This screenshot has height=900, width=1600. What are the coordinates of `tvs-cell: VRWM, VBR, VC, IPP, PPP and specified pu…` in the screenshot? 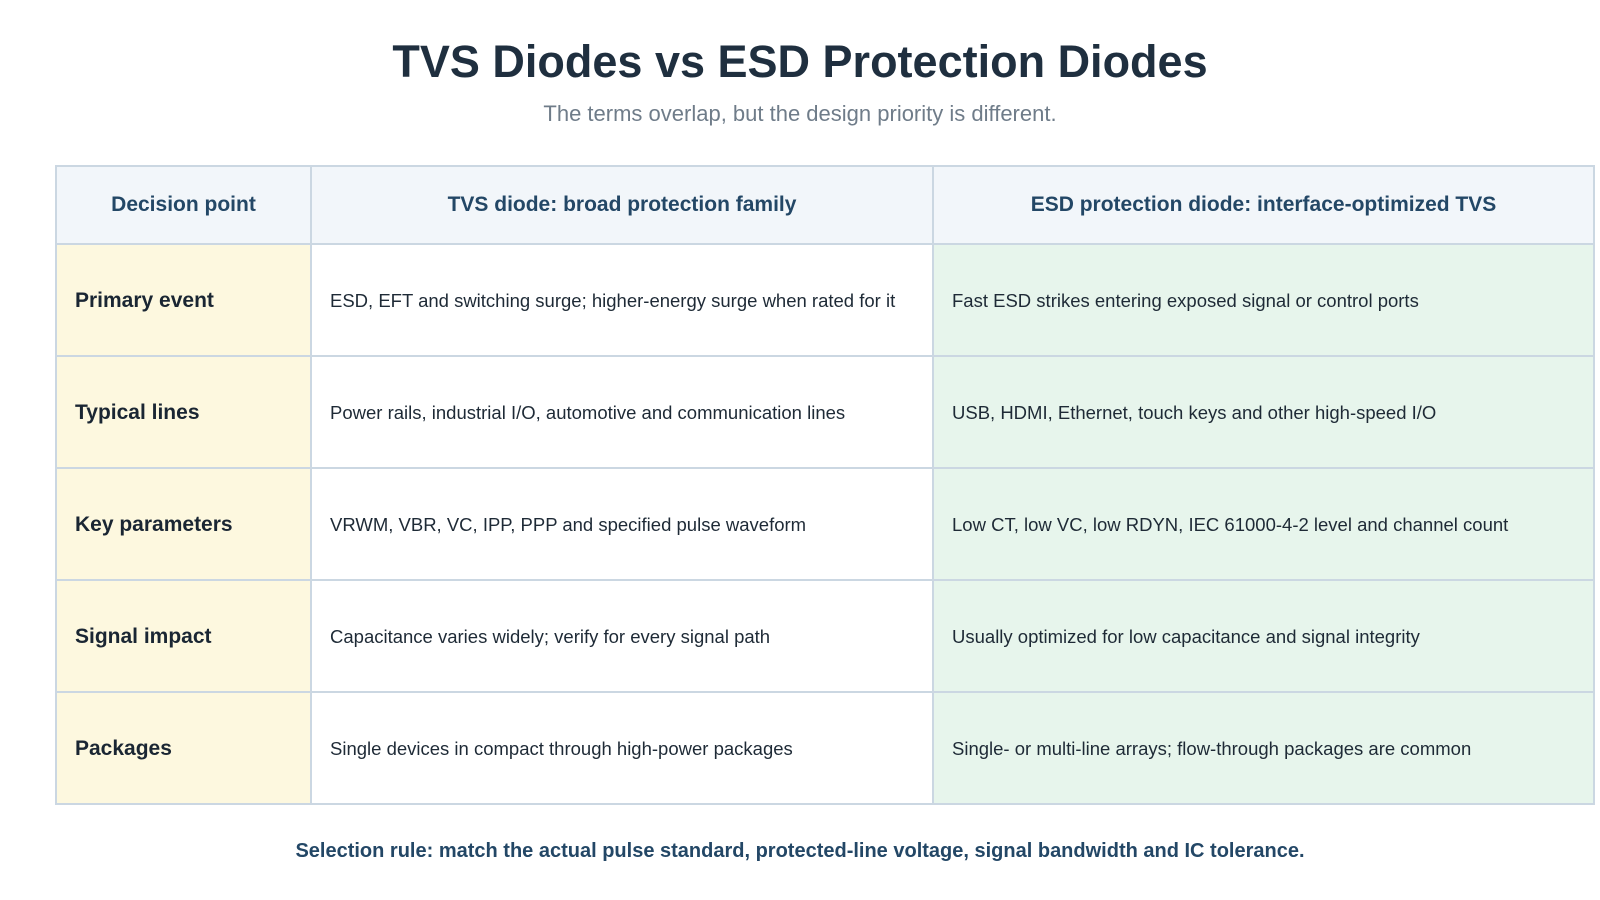 It's located at (622, 524).